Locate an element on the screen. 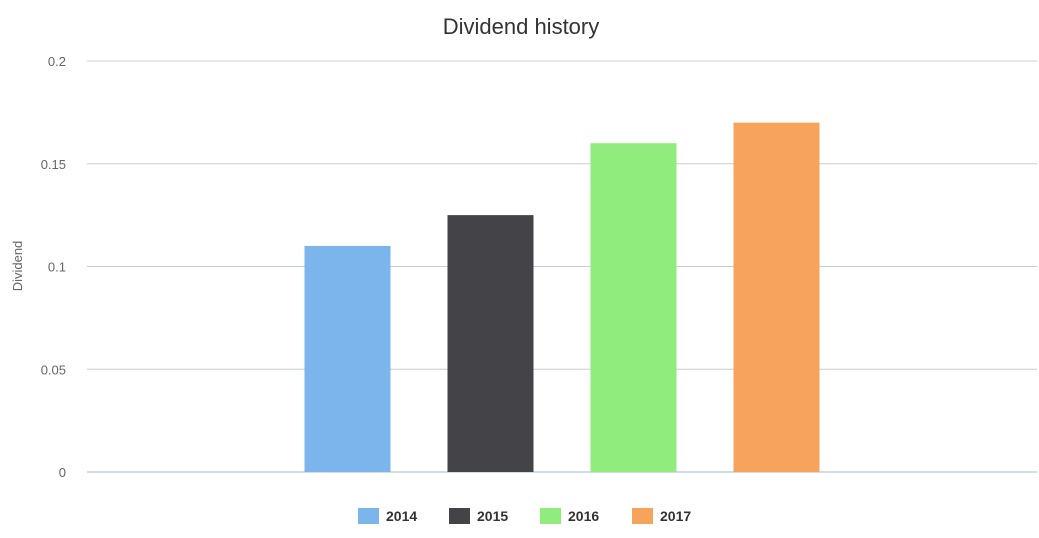 Image resolution: width=1039 pixels, height=538 pixels. legend-item-2017: 2017 is located at coordinates (661, 516).